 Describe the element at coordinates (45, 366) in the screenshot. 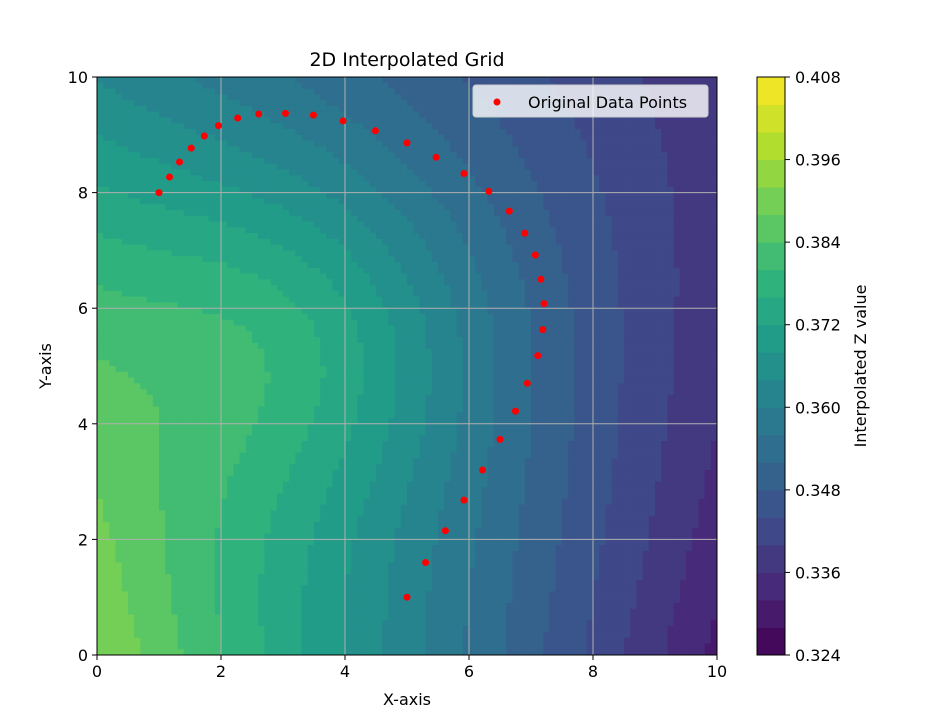

I see `y-axis-label: Y-axis` at that location.